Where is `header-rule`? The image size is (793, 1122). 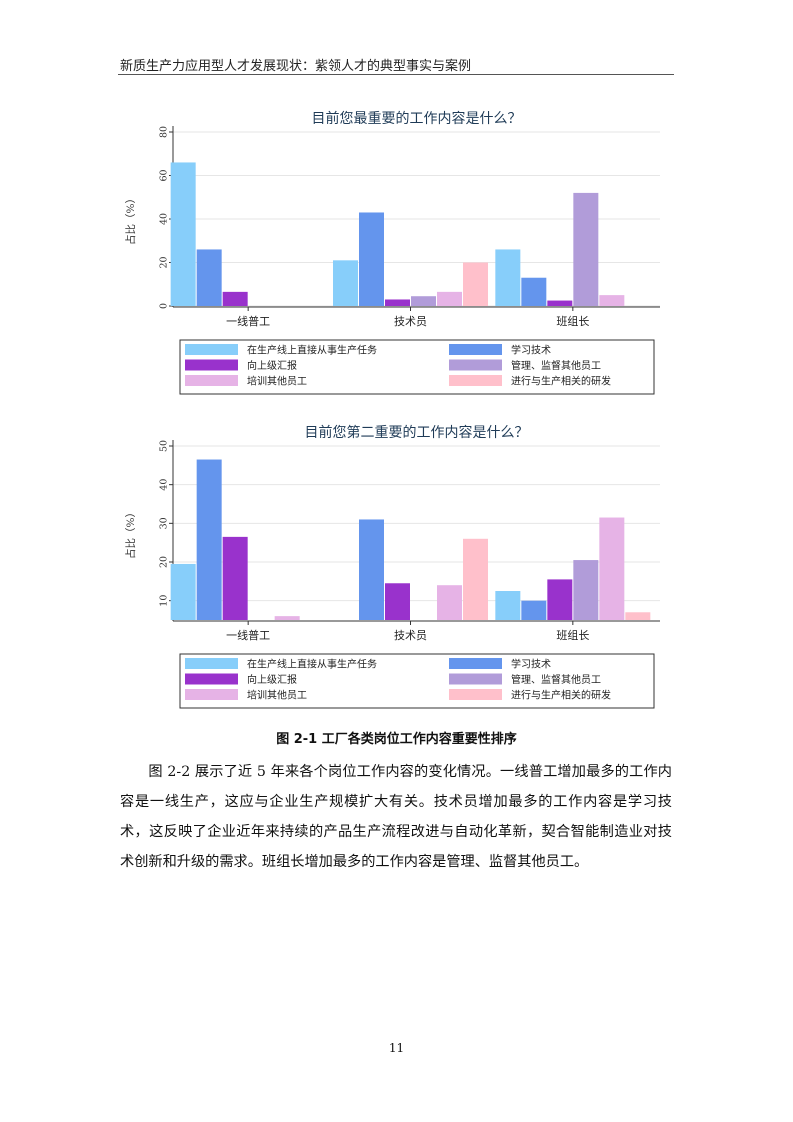
header-rule is located at coordinates (396, 74).